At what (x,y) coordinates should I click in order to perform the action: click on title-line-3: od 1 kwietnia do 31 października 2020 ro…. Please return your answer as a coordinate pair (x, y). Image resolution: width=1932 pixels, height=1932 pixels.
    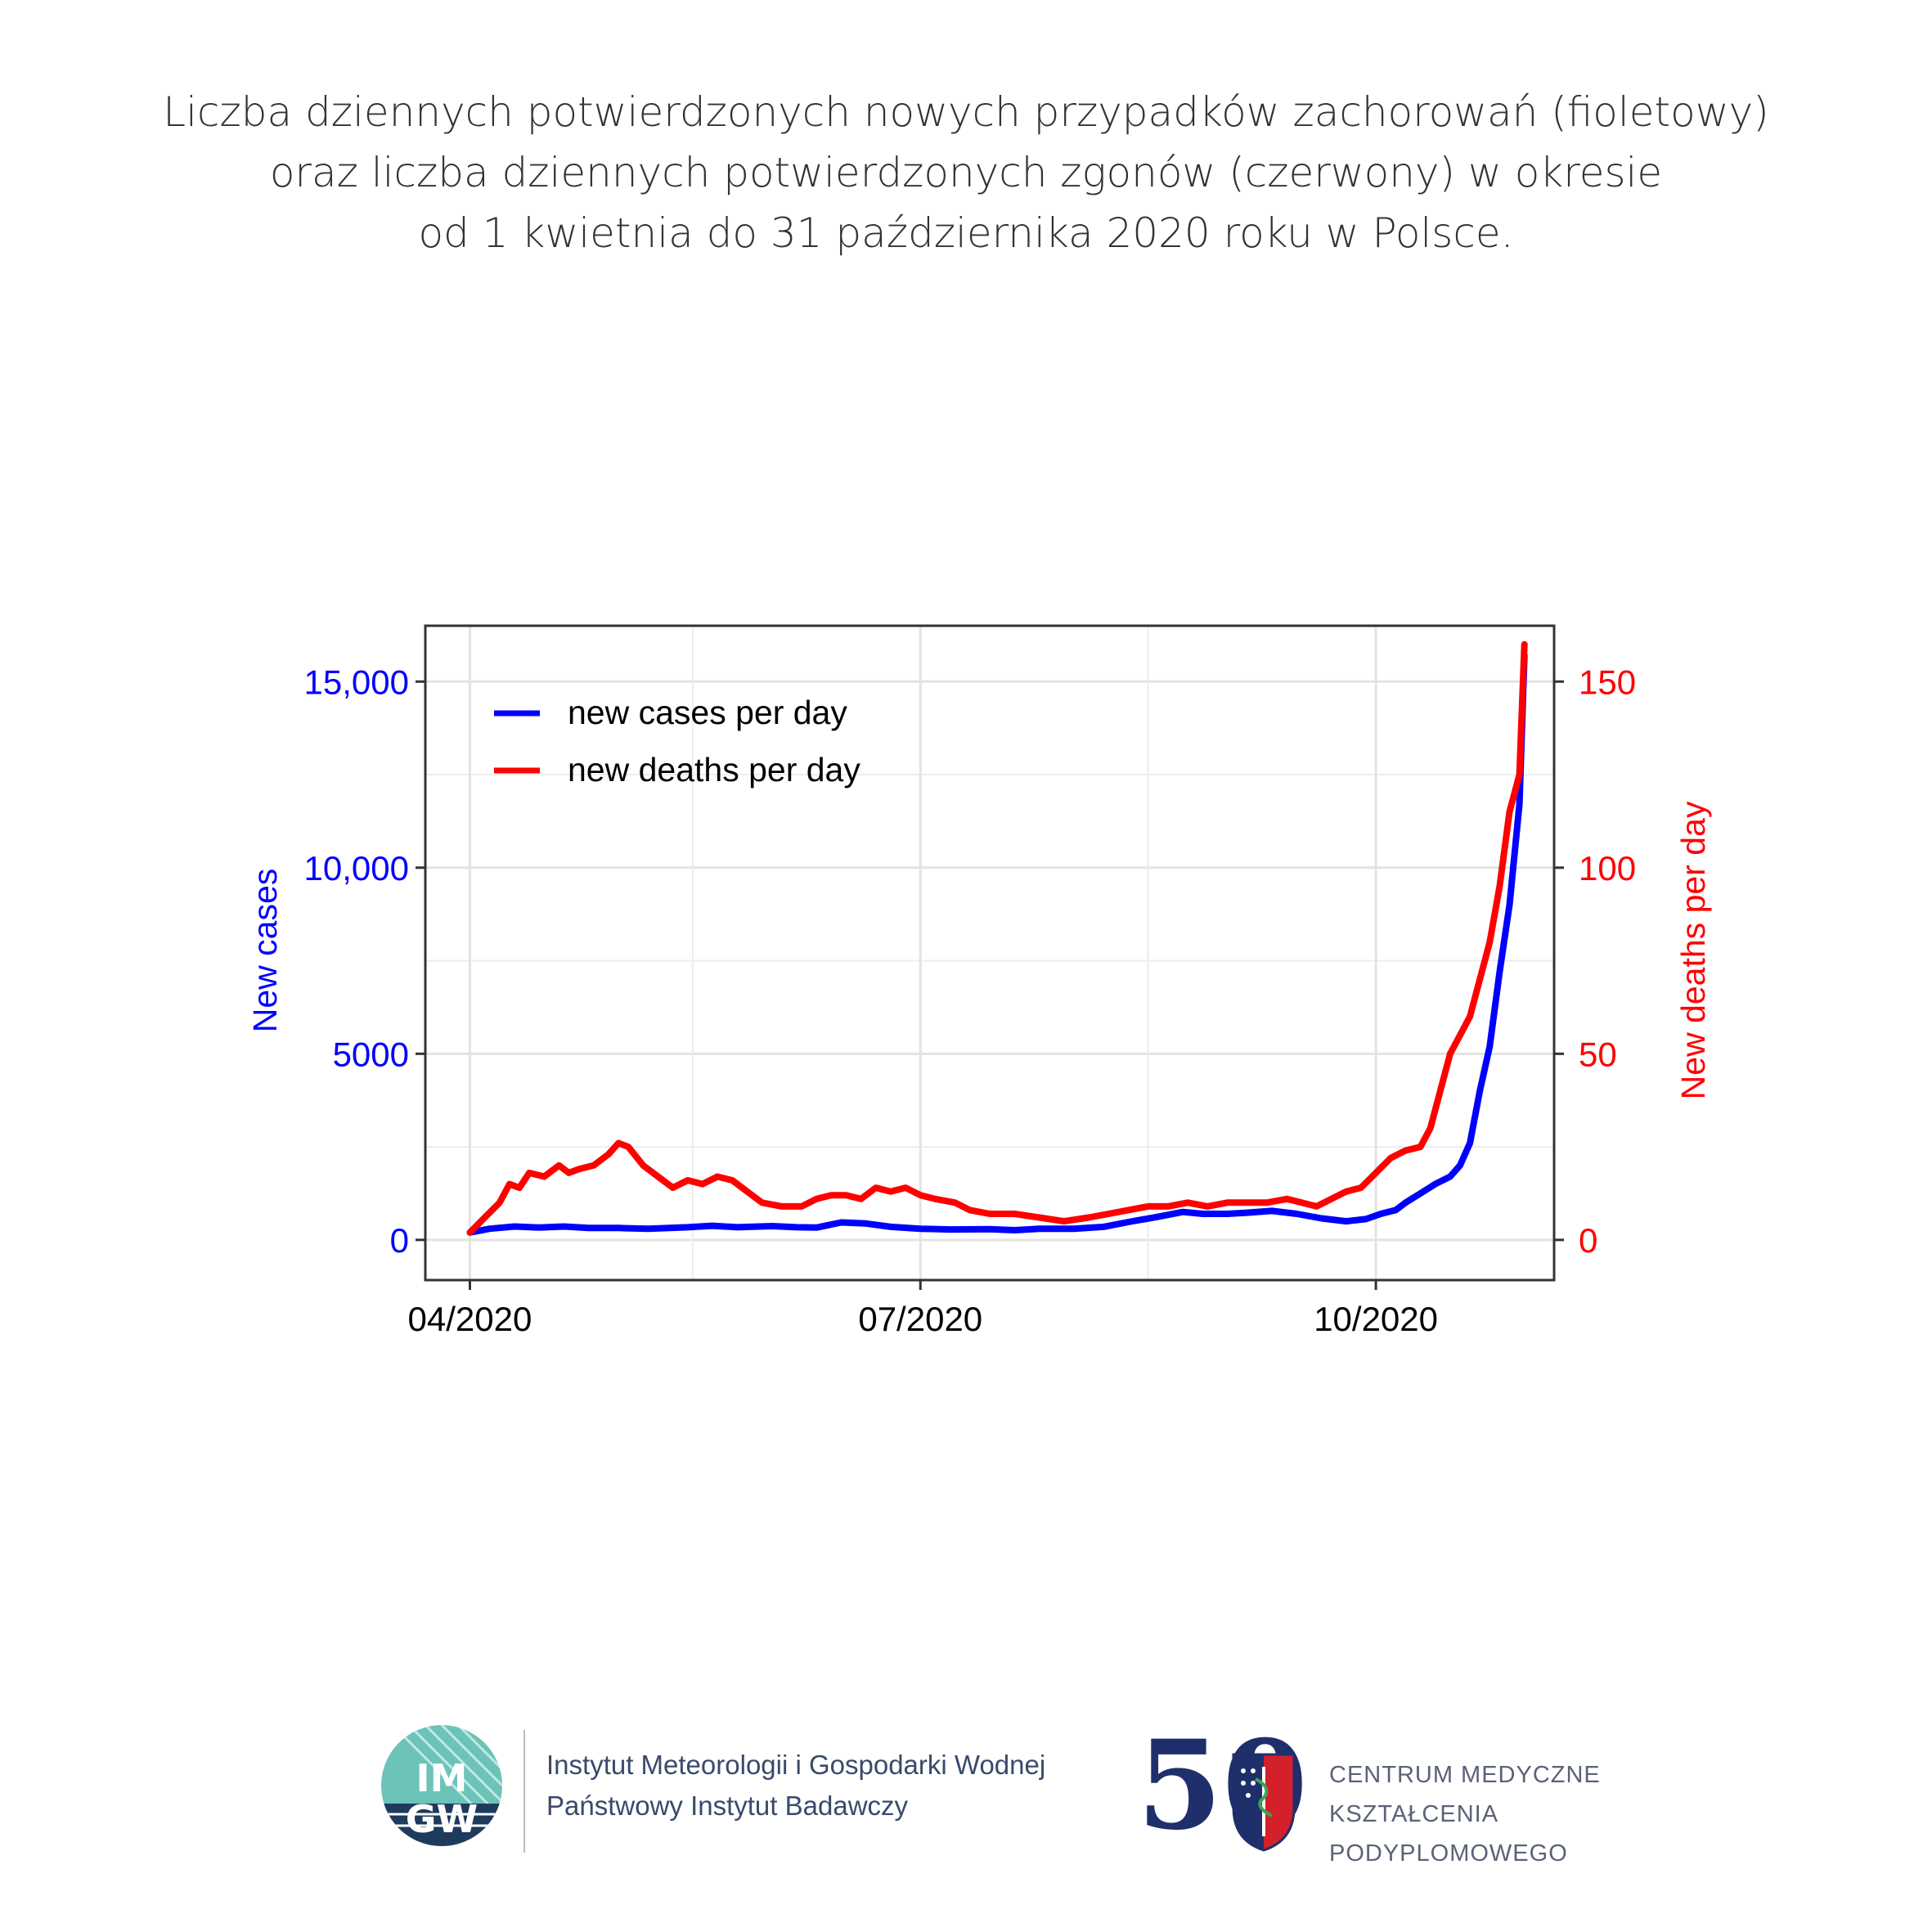
    Looking at the image, I should click on (966, 233).